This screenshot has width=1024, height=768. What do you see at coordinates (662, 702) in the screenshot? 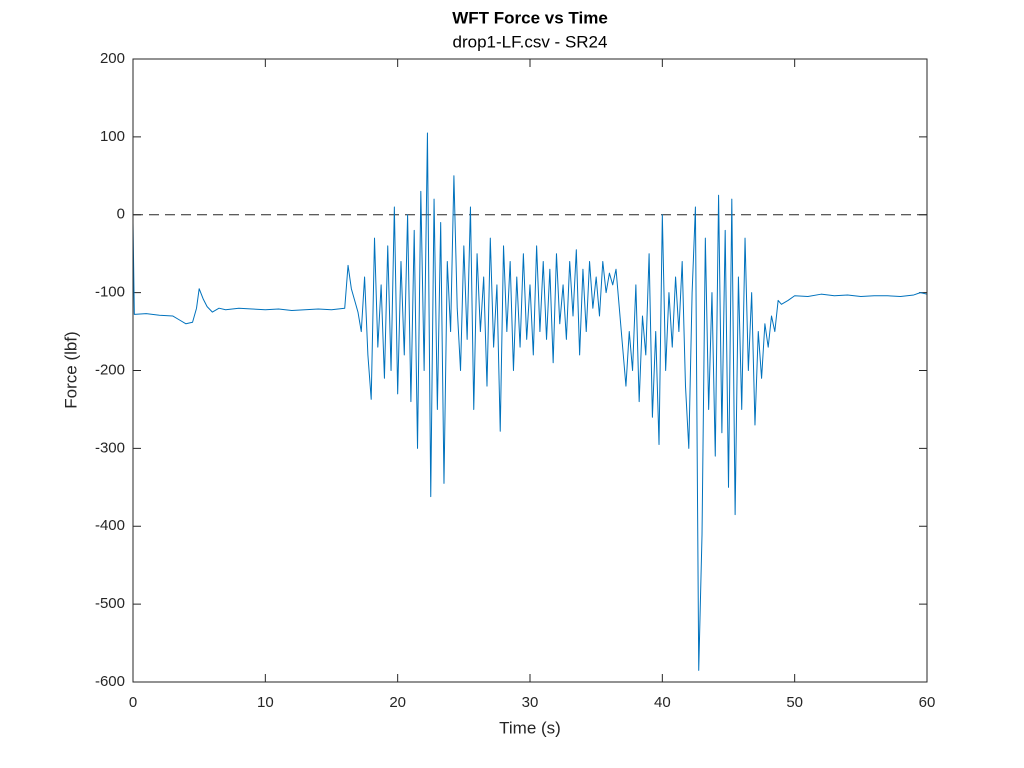
I see `x-tick-label: 40` at bounding box center [662, 702].